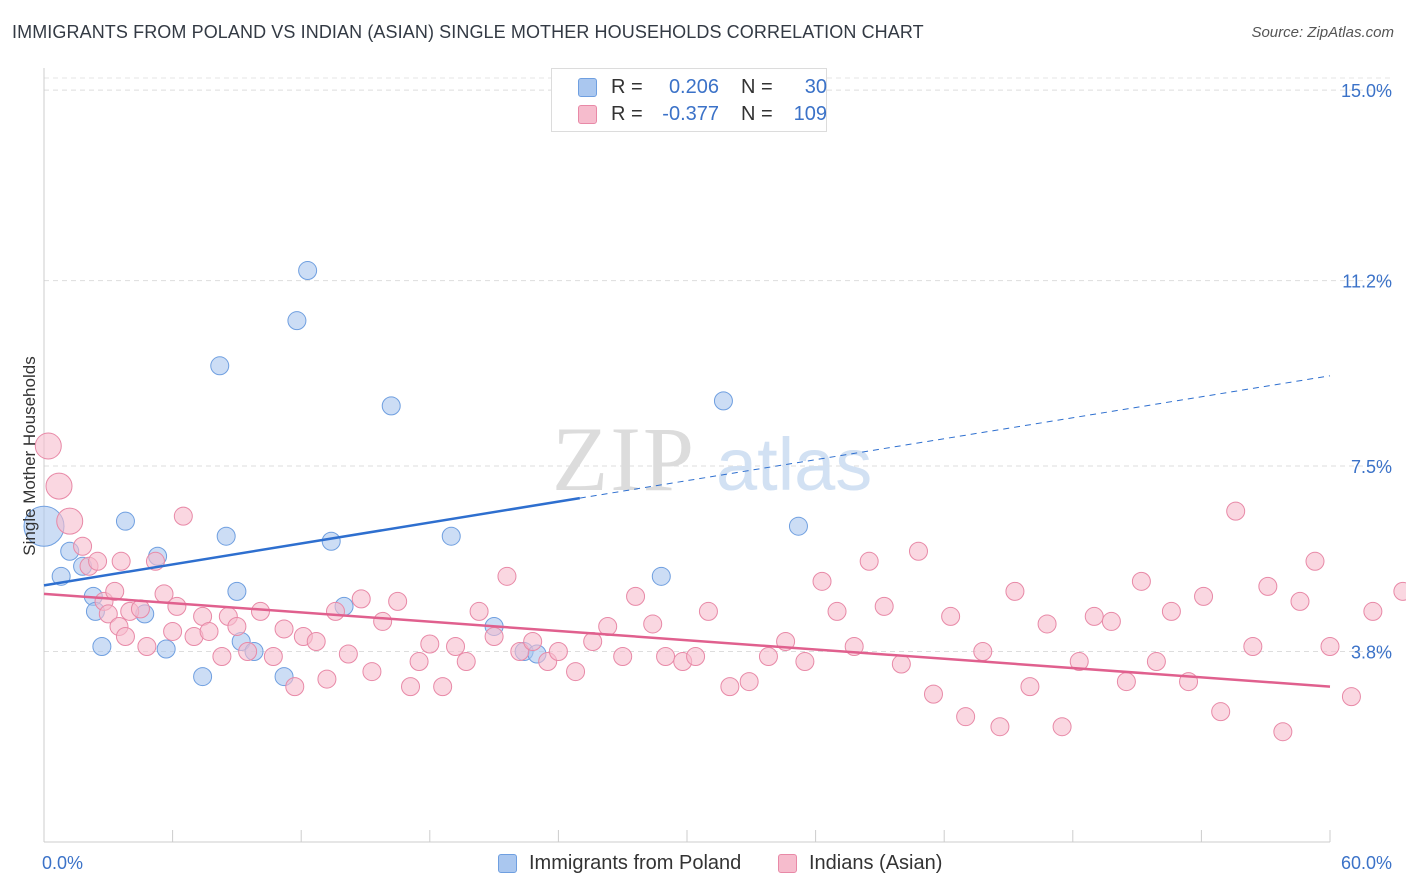 The height and width of the screenshot is (892, 1406). I want to click on legend-item-poland: Immigrants from Poland, so click(619, 863).